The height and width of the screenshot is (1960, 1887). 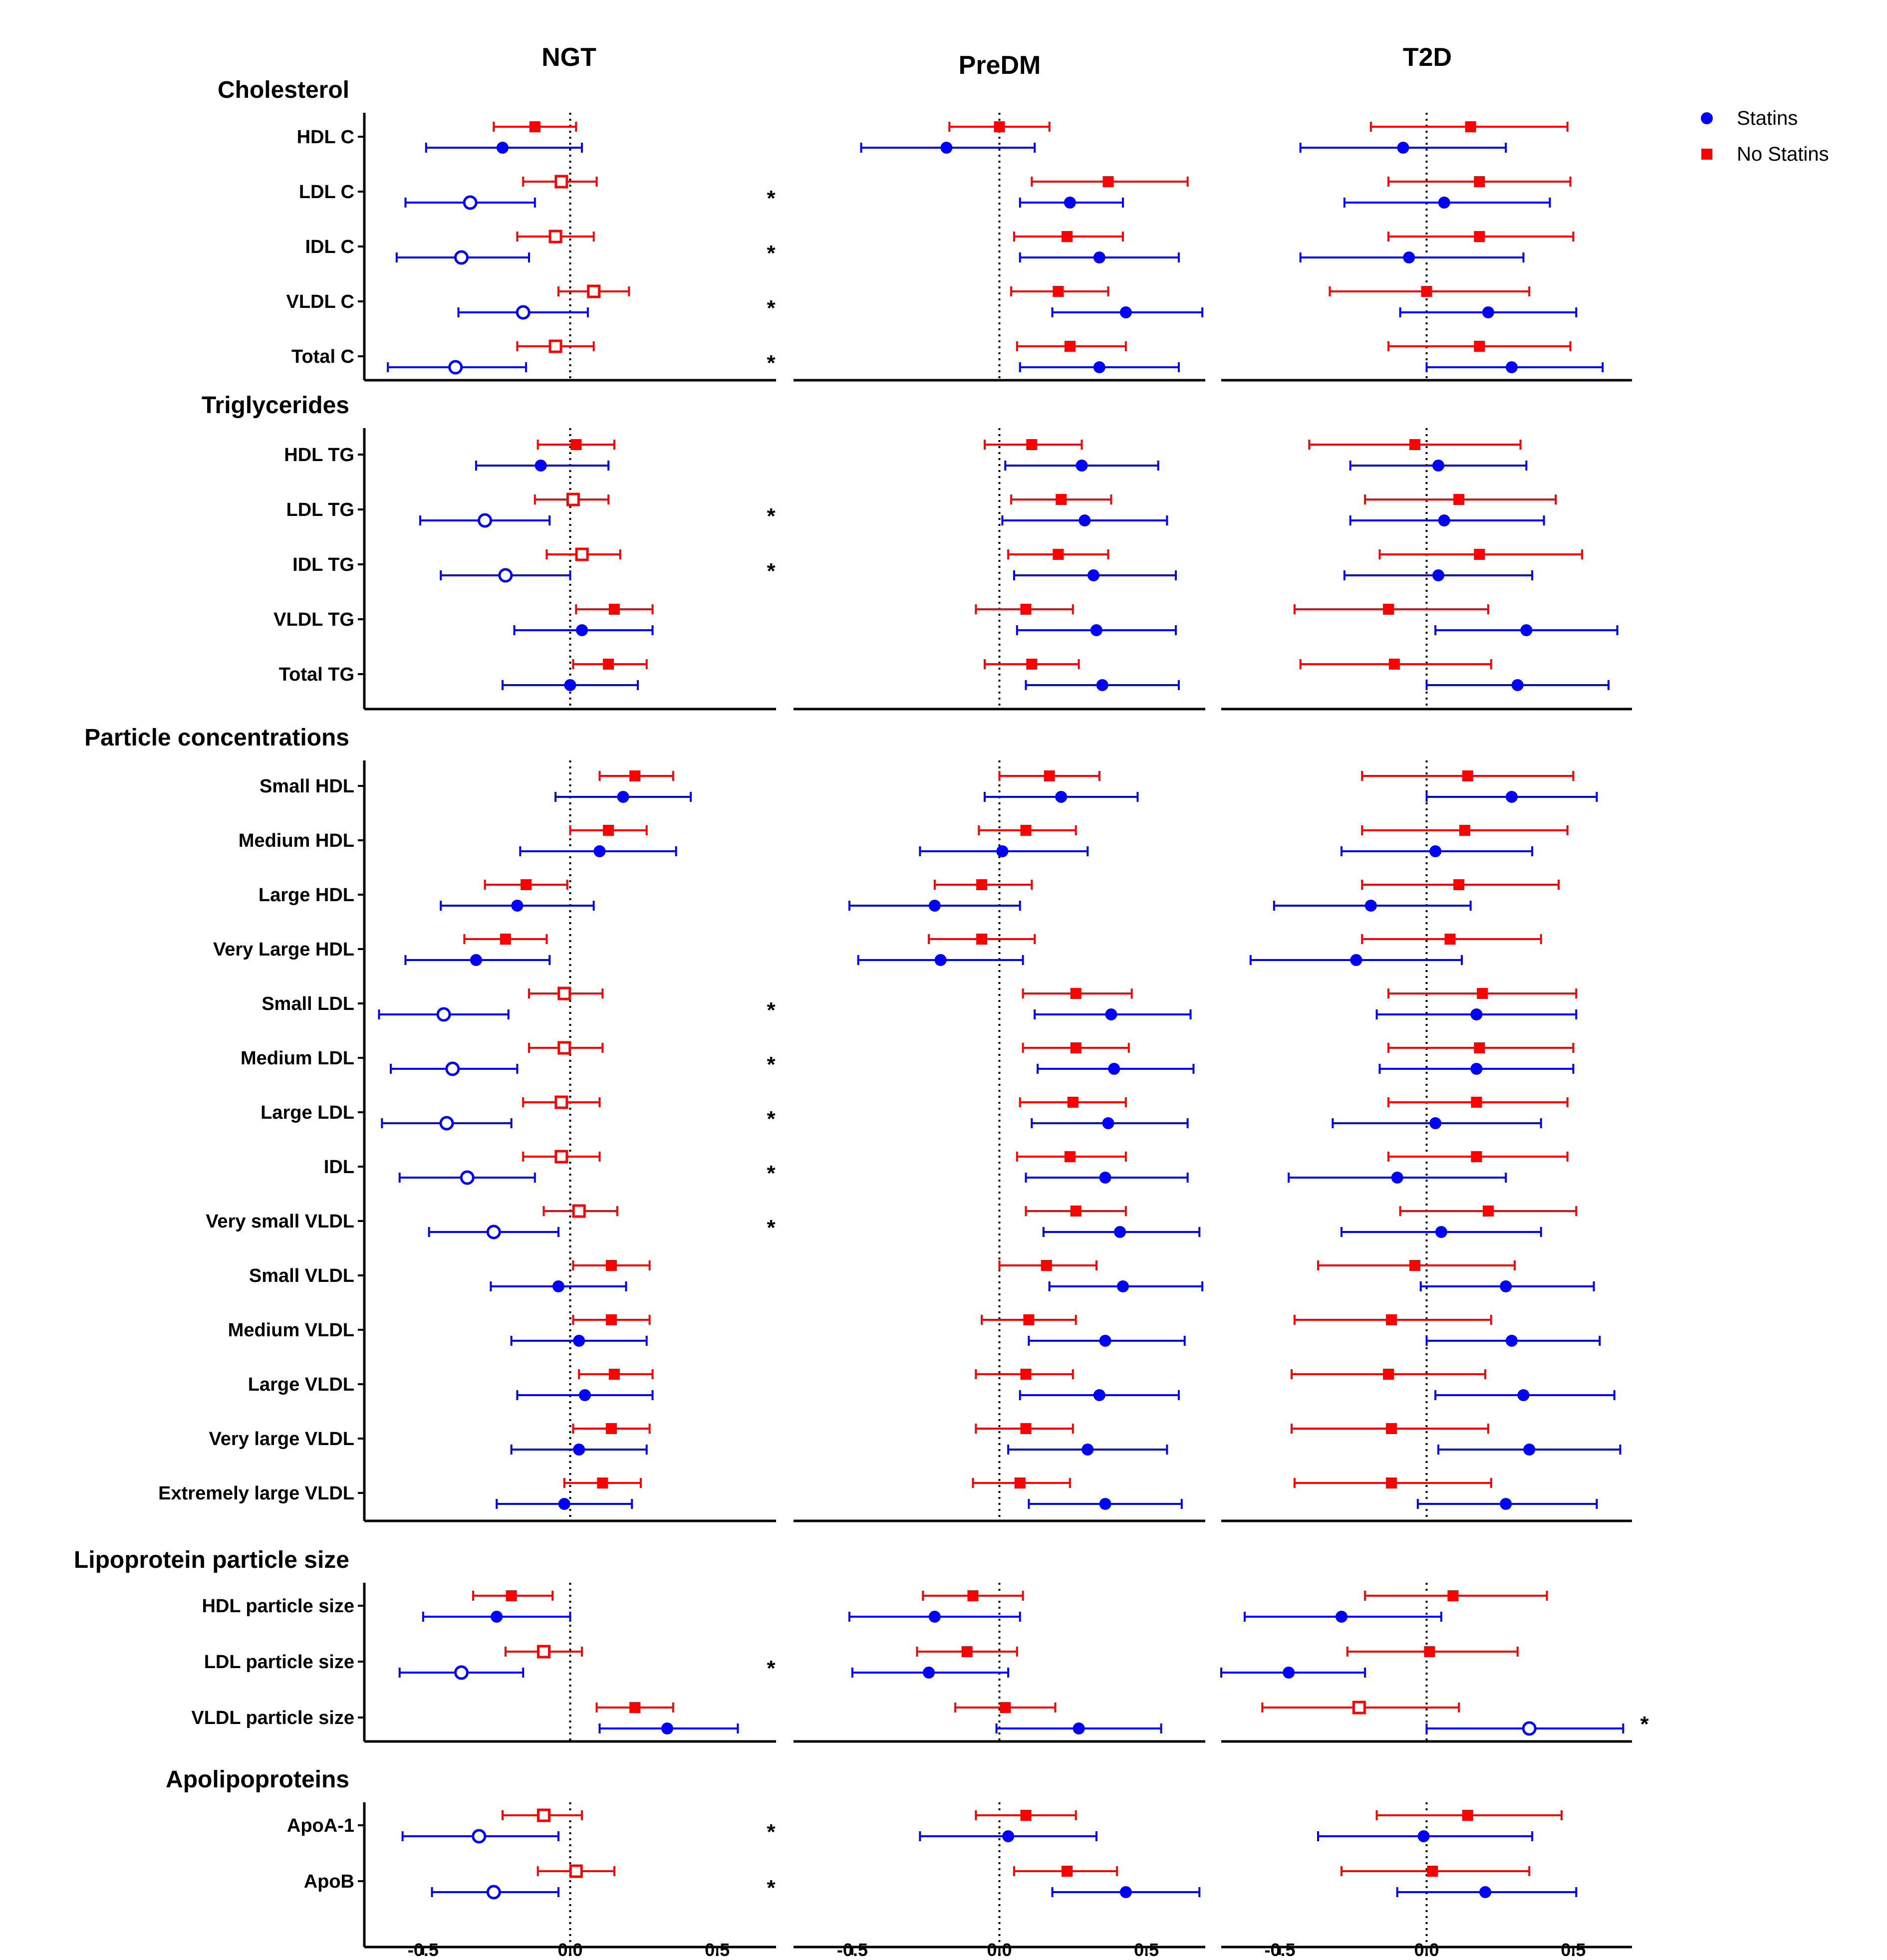 I want to click on group-title: Apolipoproteins, so click(x=257, y=1779).